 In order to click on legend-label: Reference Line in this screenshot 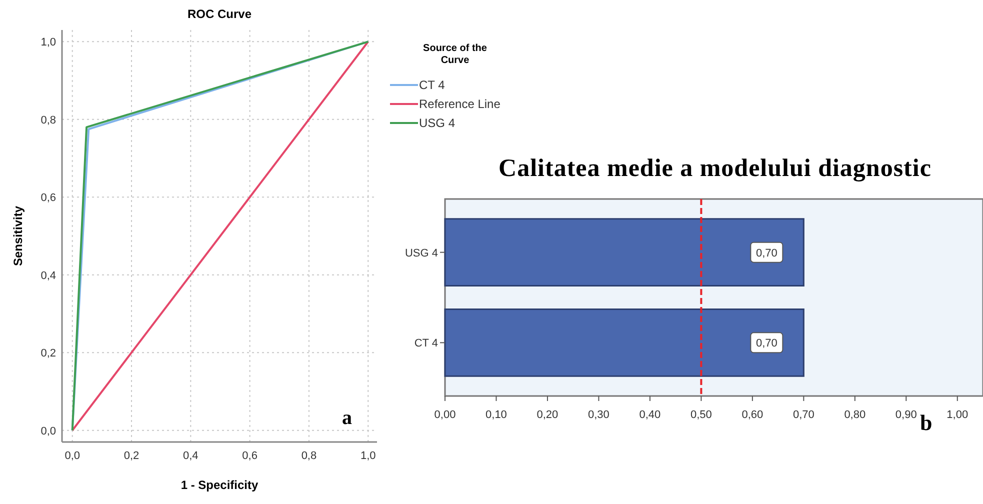, I will do `click(460, 104)`.